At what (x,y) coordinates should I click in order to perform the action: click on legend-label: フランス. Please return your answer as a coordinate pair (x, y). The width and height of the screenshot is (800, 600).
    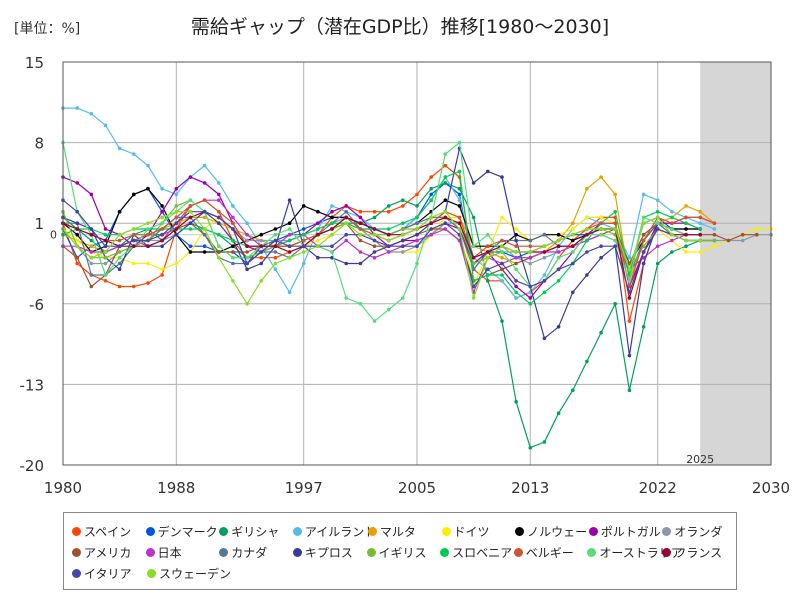
    Looking at the image, I should click on (698, 553).